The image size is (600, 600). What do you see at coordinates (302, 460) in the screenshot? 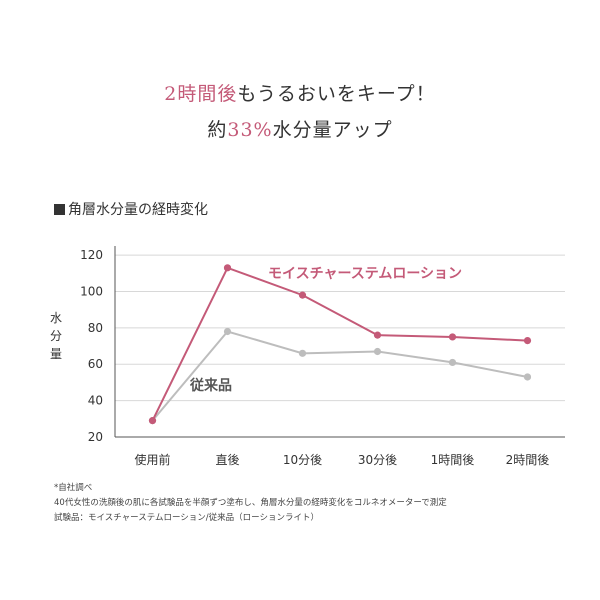
I see `x-tick-label: 10分後` at bounding box center [302, 460].